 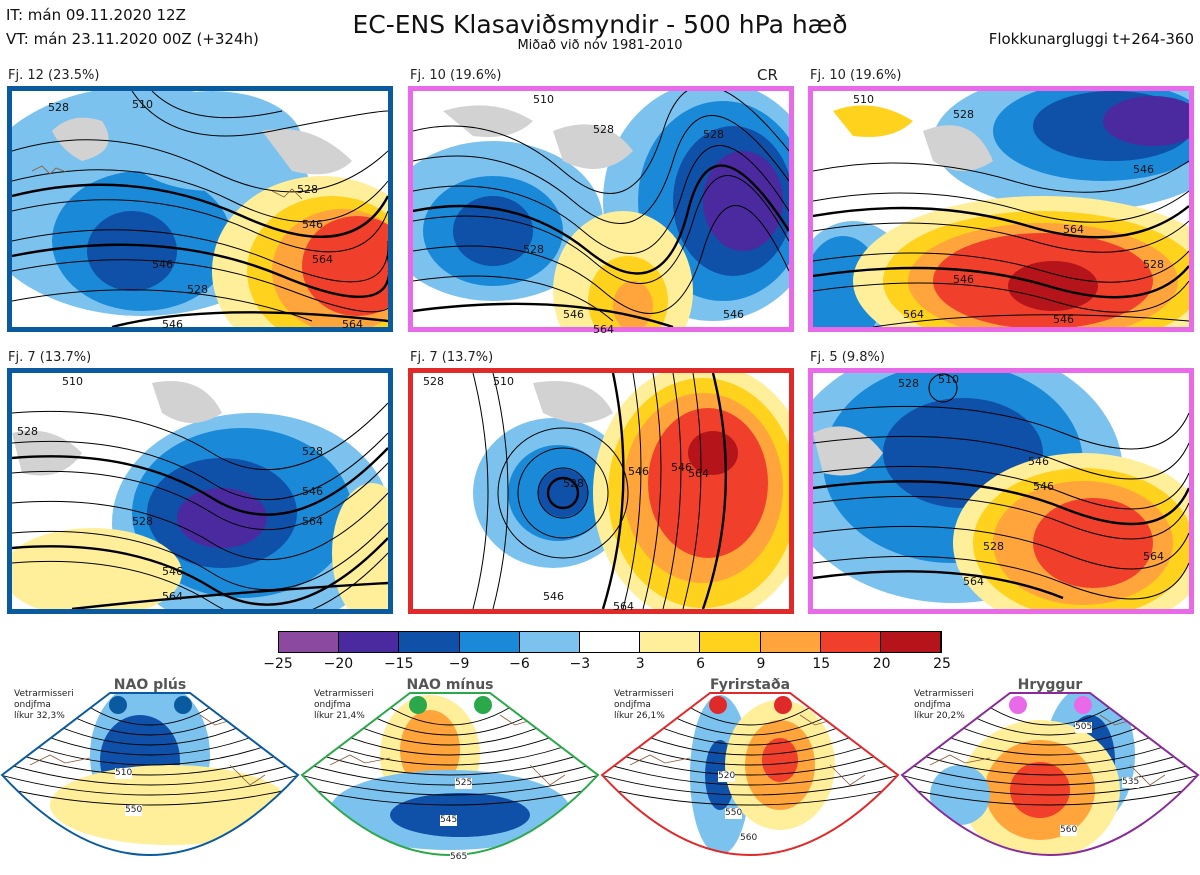 What do you see at coordinates (881, 664) in the screenshot?
I see `colorbar-tick-label: 20` at bounding box center [881, 664].